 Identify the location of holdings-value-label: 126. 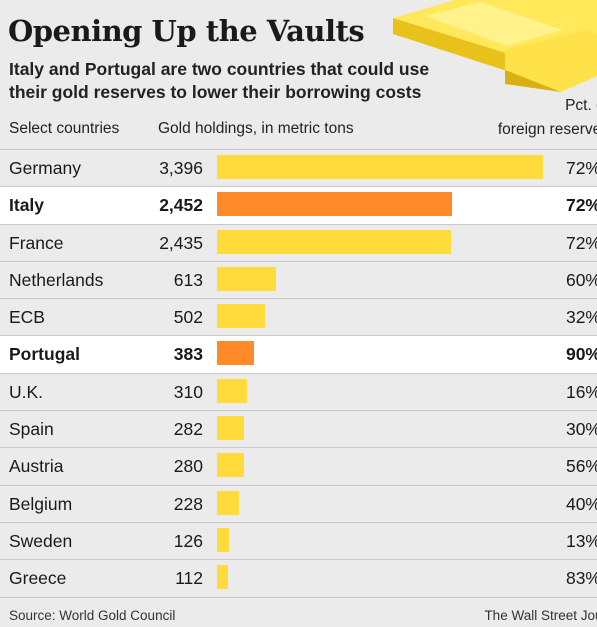
(188, 540).